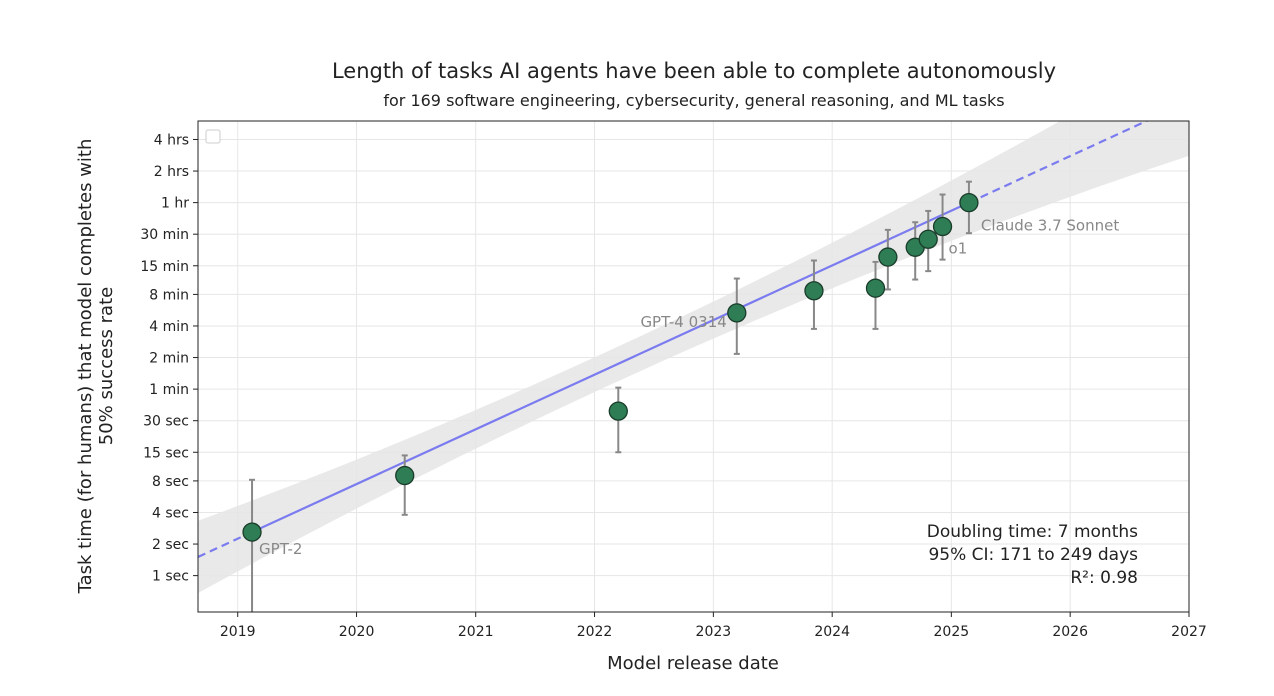 The width and height of the screenshot is (1274, 696). I want to click on x-tick-label: 2022, so click(595, 632).